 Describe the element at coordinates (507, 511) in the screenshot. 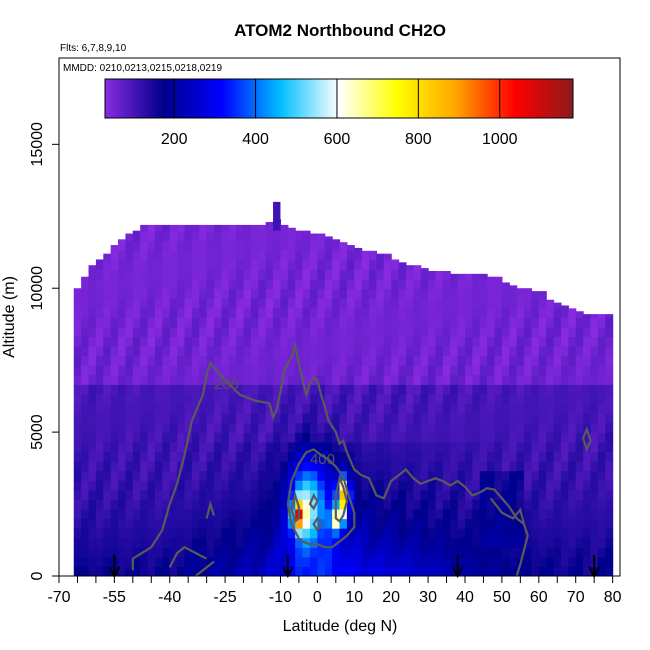

I see `contour-line` at that location.